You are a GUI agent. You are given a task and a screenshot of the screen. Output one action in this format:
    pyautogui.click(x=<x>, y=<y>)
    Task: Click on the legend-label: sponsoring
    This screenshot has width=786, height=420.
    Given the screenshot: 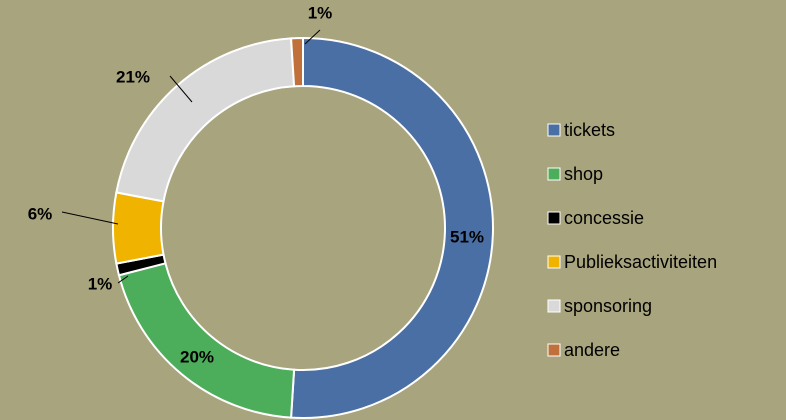 What is the action you would take?
    pyautogui.click(x=608, y=306)
    